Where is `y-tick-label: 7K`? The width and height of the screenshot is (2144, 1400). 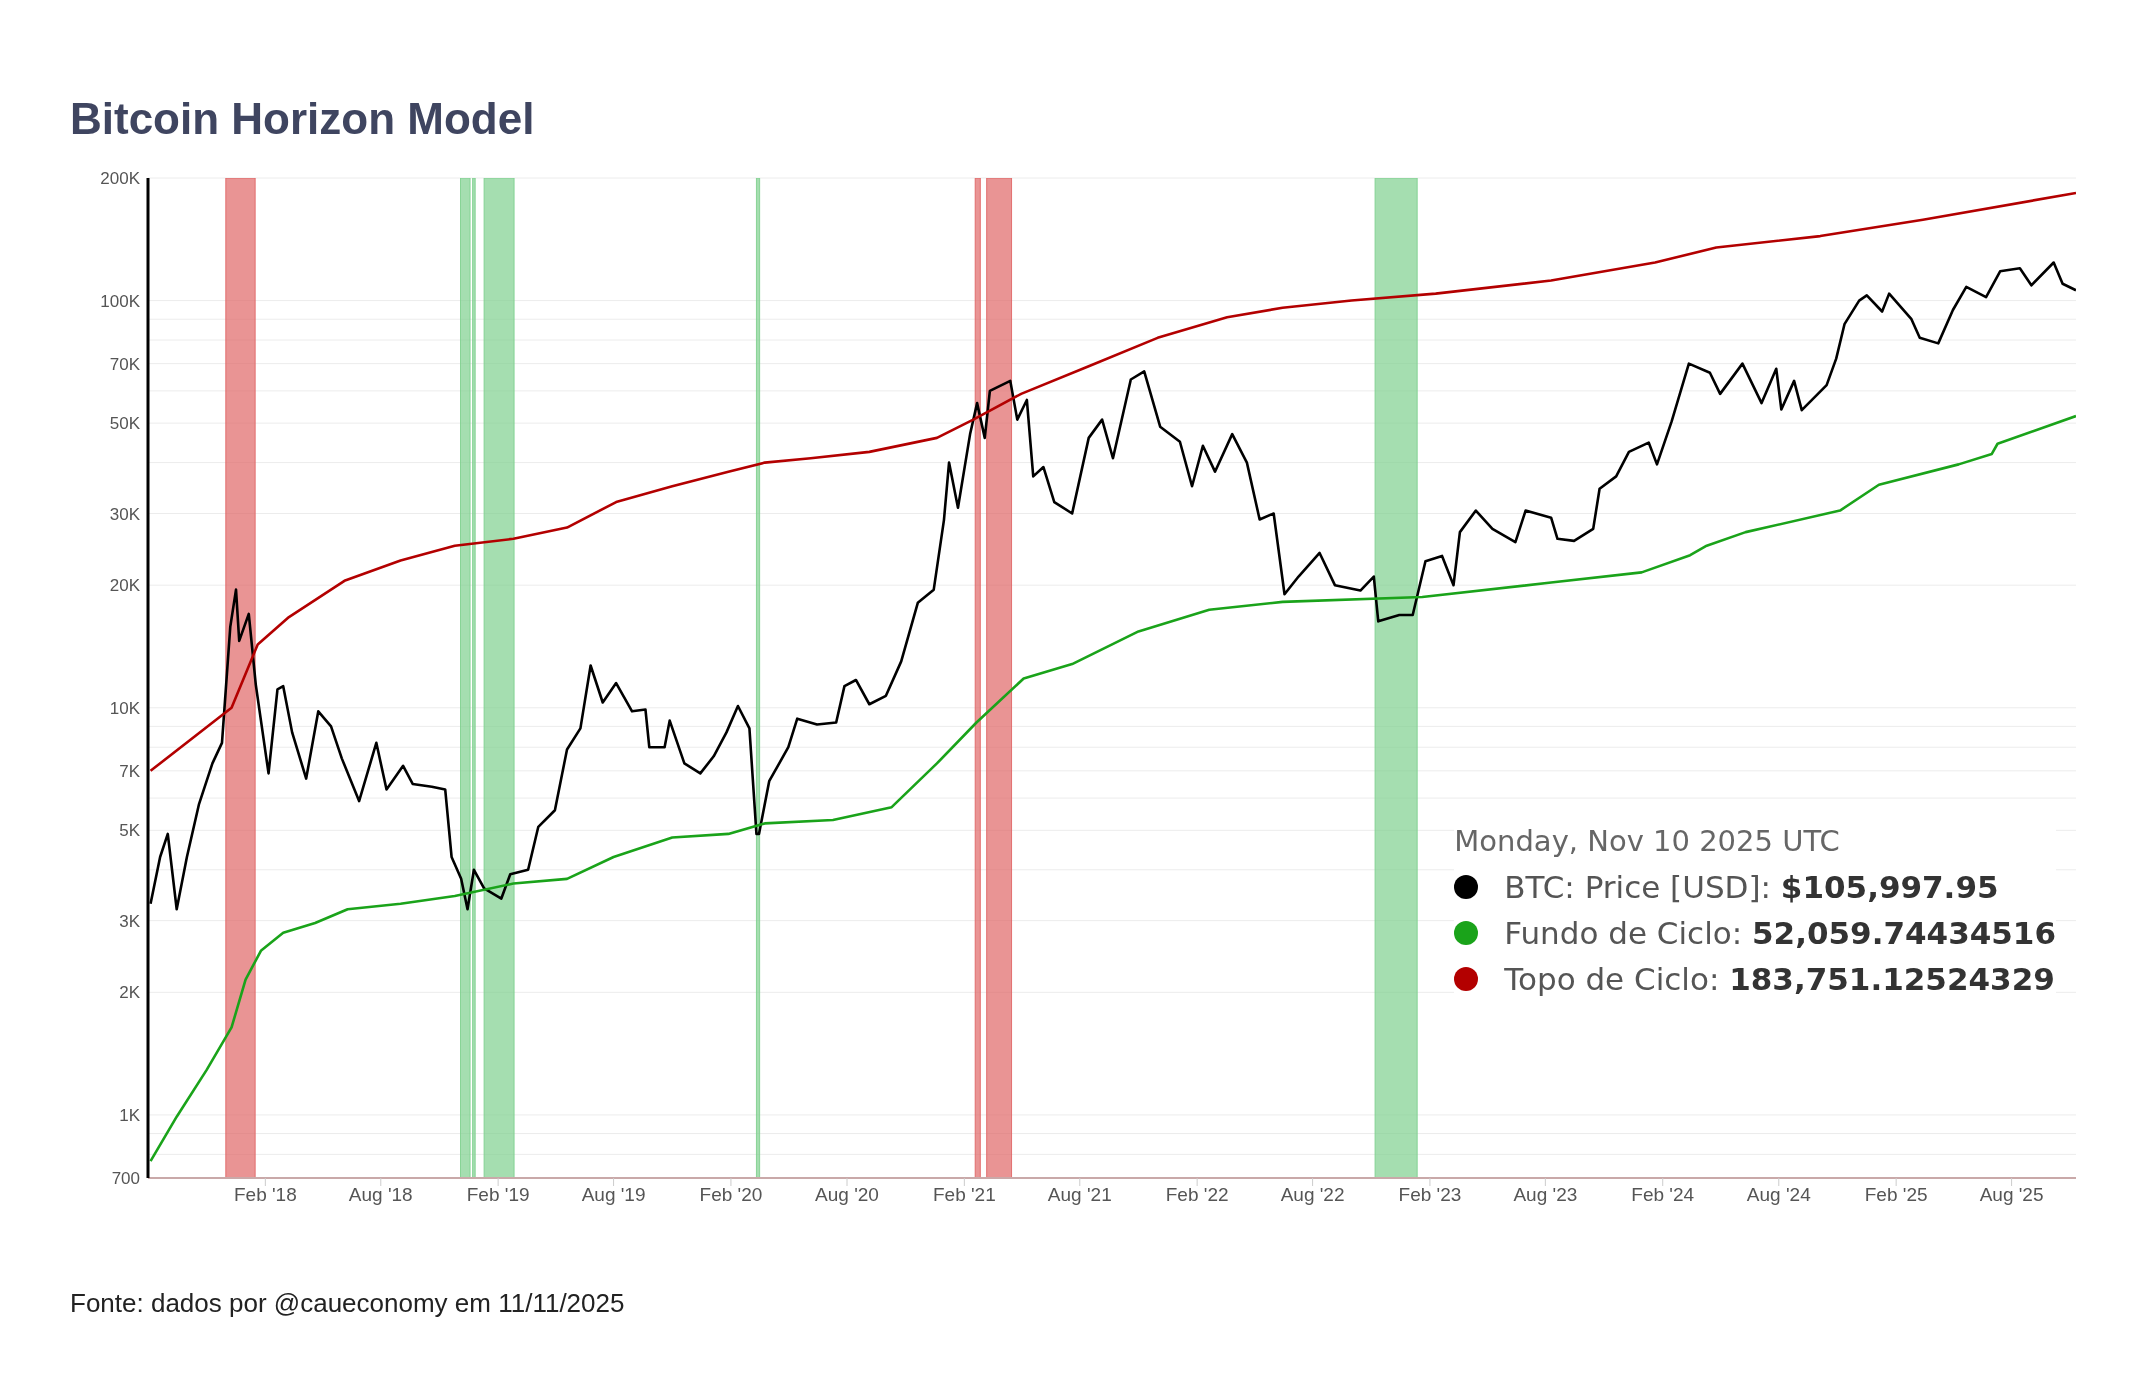 y-tick-label: 7K is located at coordinates (130, 771).